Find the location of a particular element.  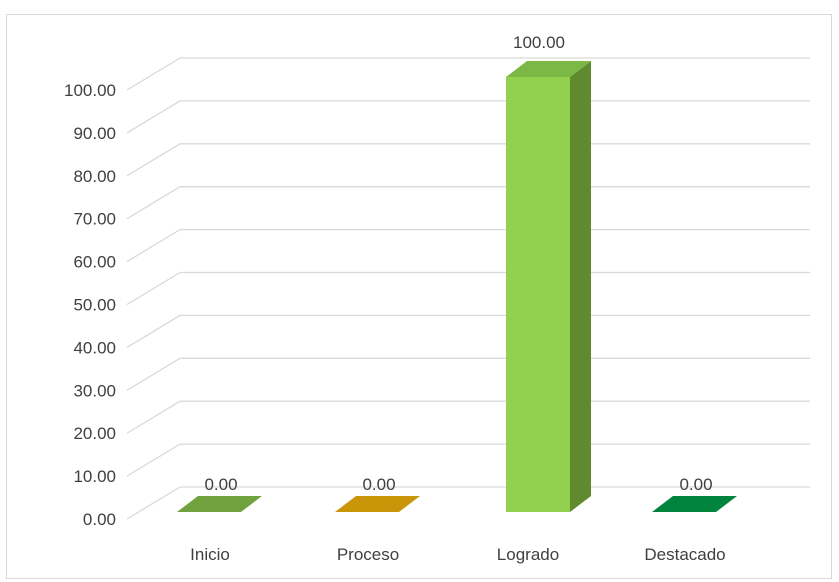

y-tick-label: 20.00 is located at coordinates (94, 433).